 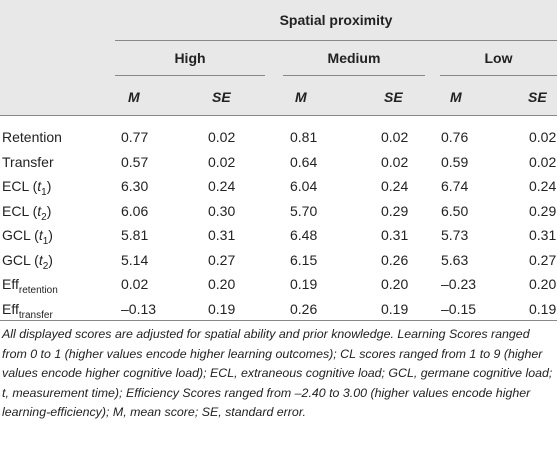 I want to click on cell-value: 0.81, so click(x=304, y=137).